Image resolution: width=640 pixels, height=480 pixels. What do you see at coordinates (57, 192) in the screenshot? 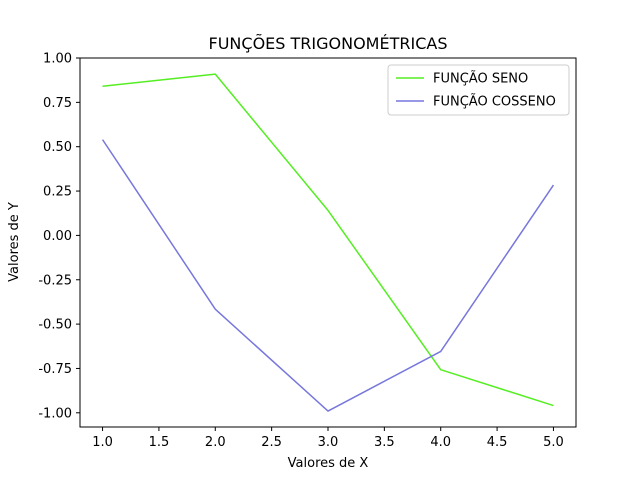
I see `y-tick-label: 0.25` at bounding box center [57, 192].